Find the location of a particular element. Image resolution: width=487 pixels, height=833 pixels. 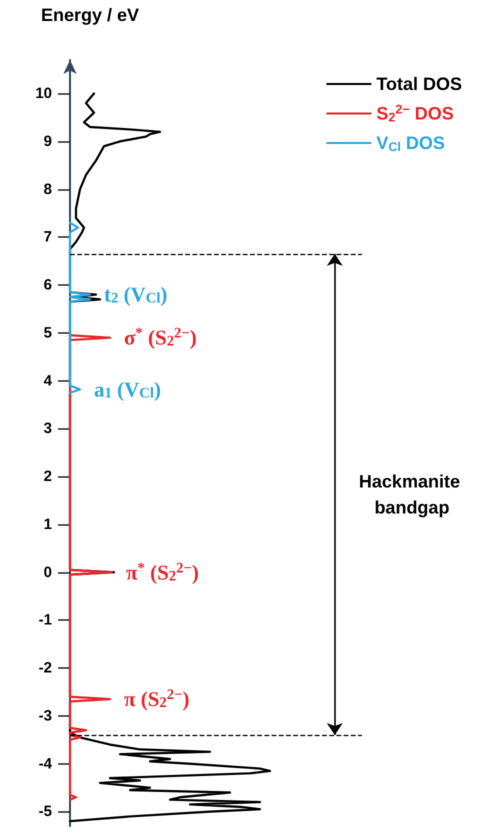

y-tick-label: 10 is located at coordinates (43, 93).